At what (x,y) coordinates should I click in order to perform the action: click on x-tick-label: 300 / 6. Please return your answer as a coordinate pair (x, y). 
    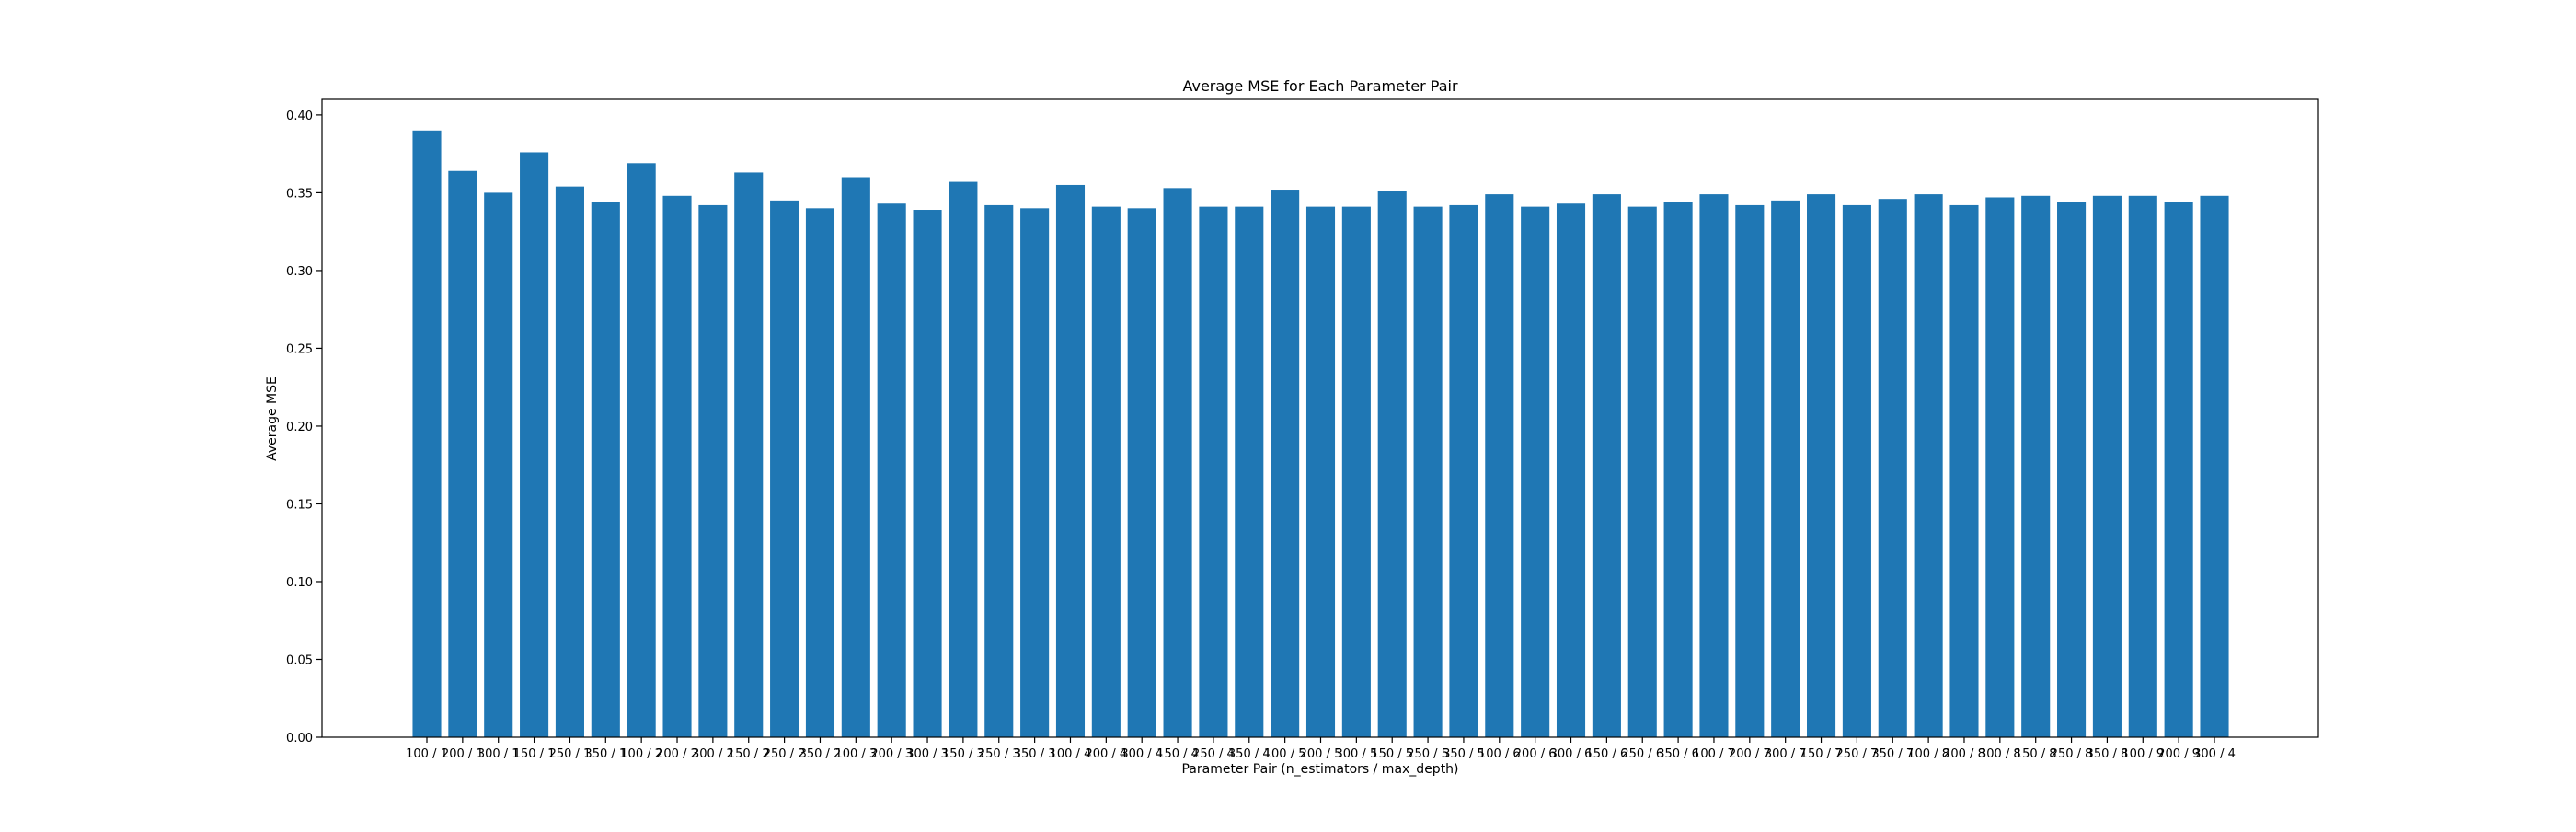
    Looking at the image, I should click on (1571, 754).